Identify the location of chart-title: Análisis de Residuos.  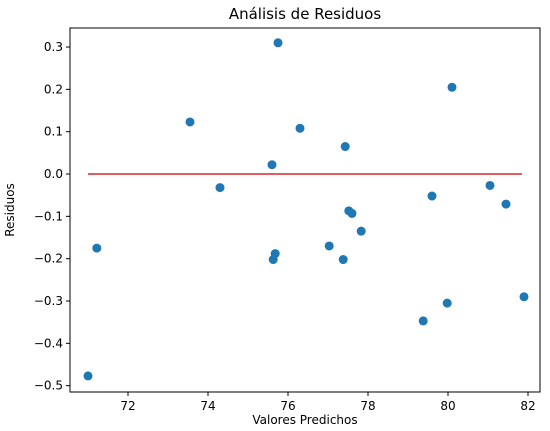
(305, 14).